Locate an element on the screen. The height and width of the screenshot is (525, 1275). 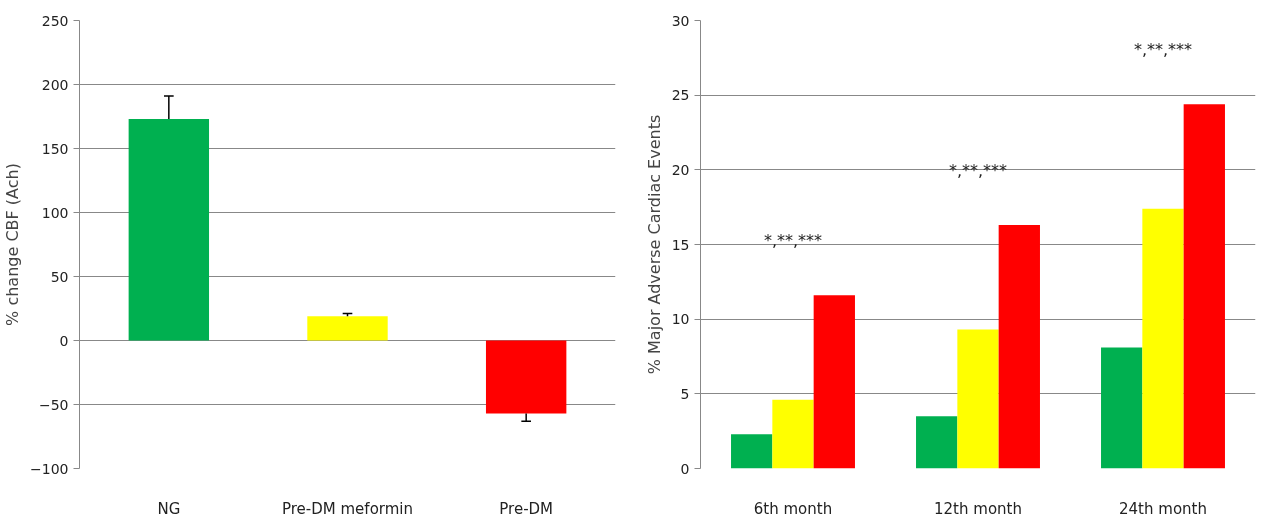
y-tick-label: −100 is located at coordinates (49, 468).